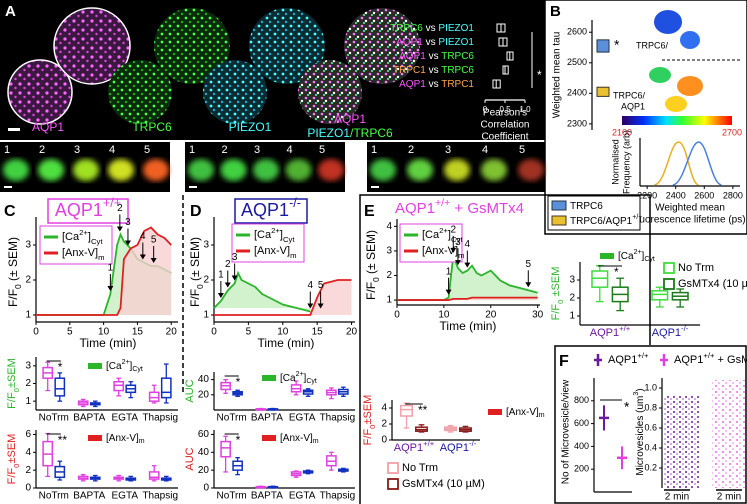 The image size is (747, 504). What do you see at coordinates (14, 272) in the screenshot?
I see `label: F/F0 (± SEM)` at bounding box center [14, 272].